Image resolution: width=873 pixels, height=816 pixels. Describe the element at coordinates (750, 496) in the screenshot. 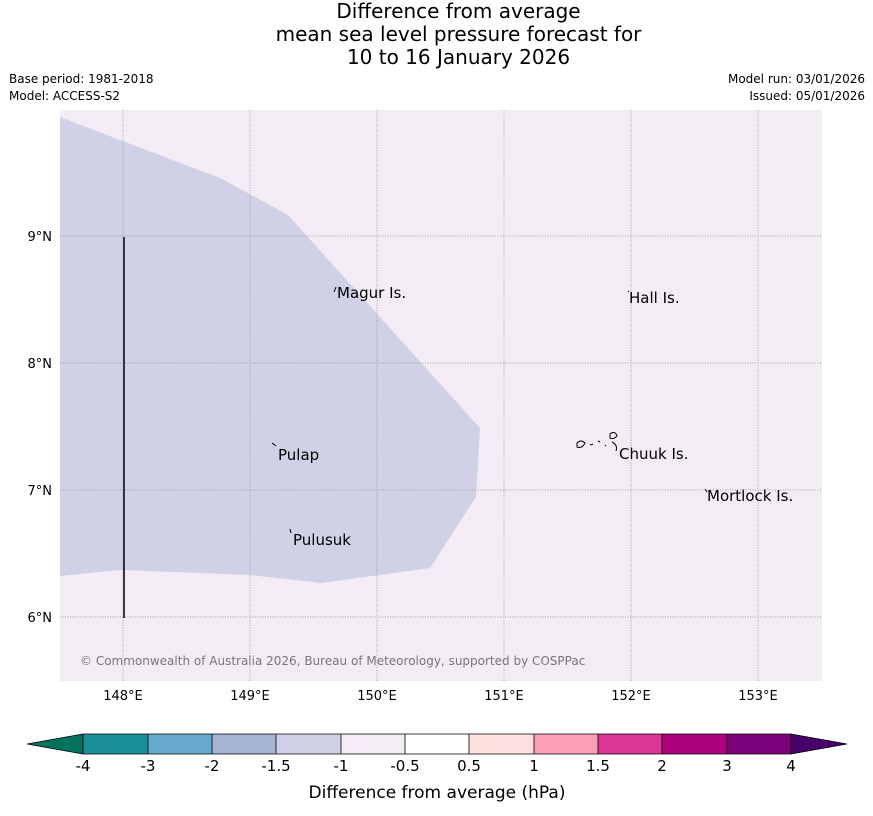

I see `place-mortlock: Mortlock Is.` at that location.